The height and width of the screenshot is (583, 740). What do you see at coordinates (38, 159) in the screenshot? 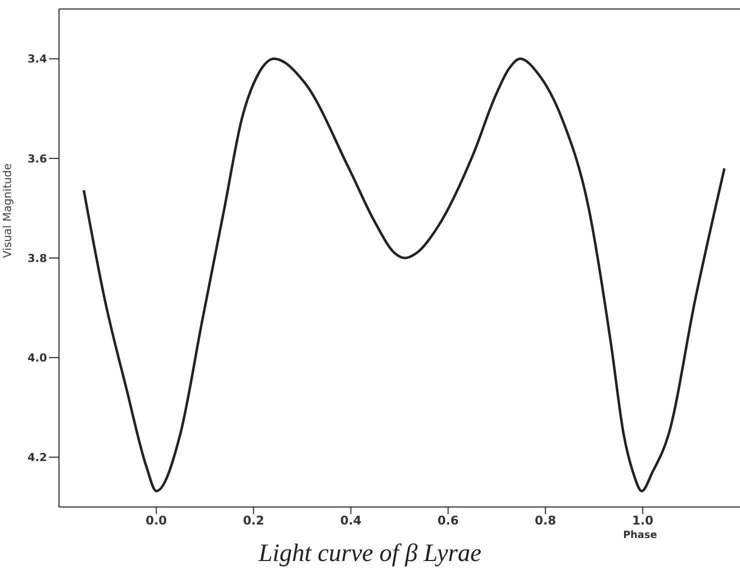
I see `y-tick-label: 3.6` at bounding box center [38, 159].